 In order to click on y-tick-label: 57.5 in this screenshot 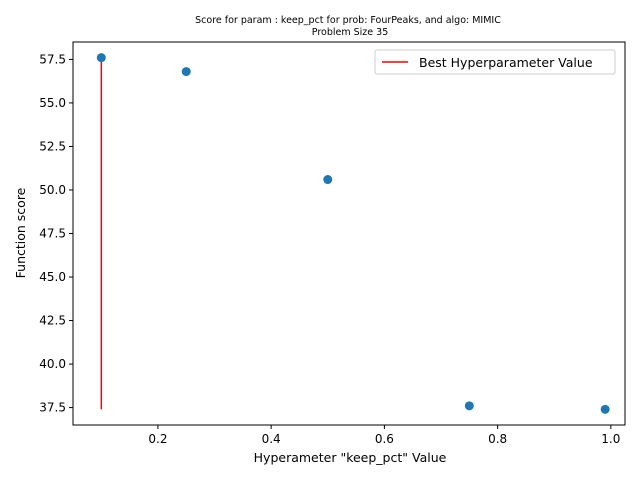, I will do `click(52, 59)`.